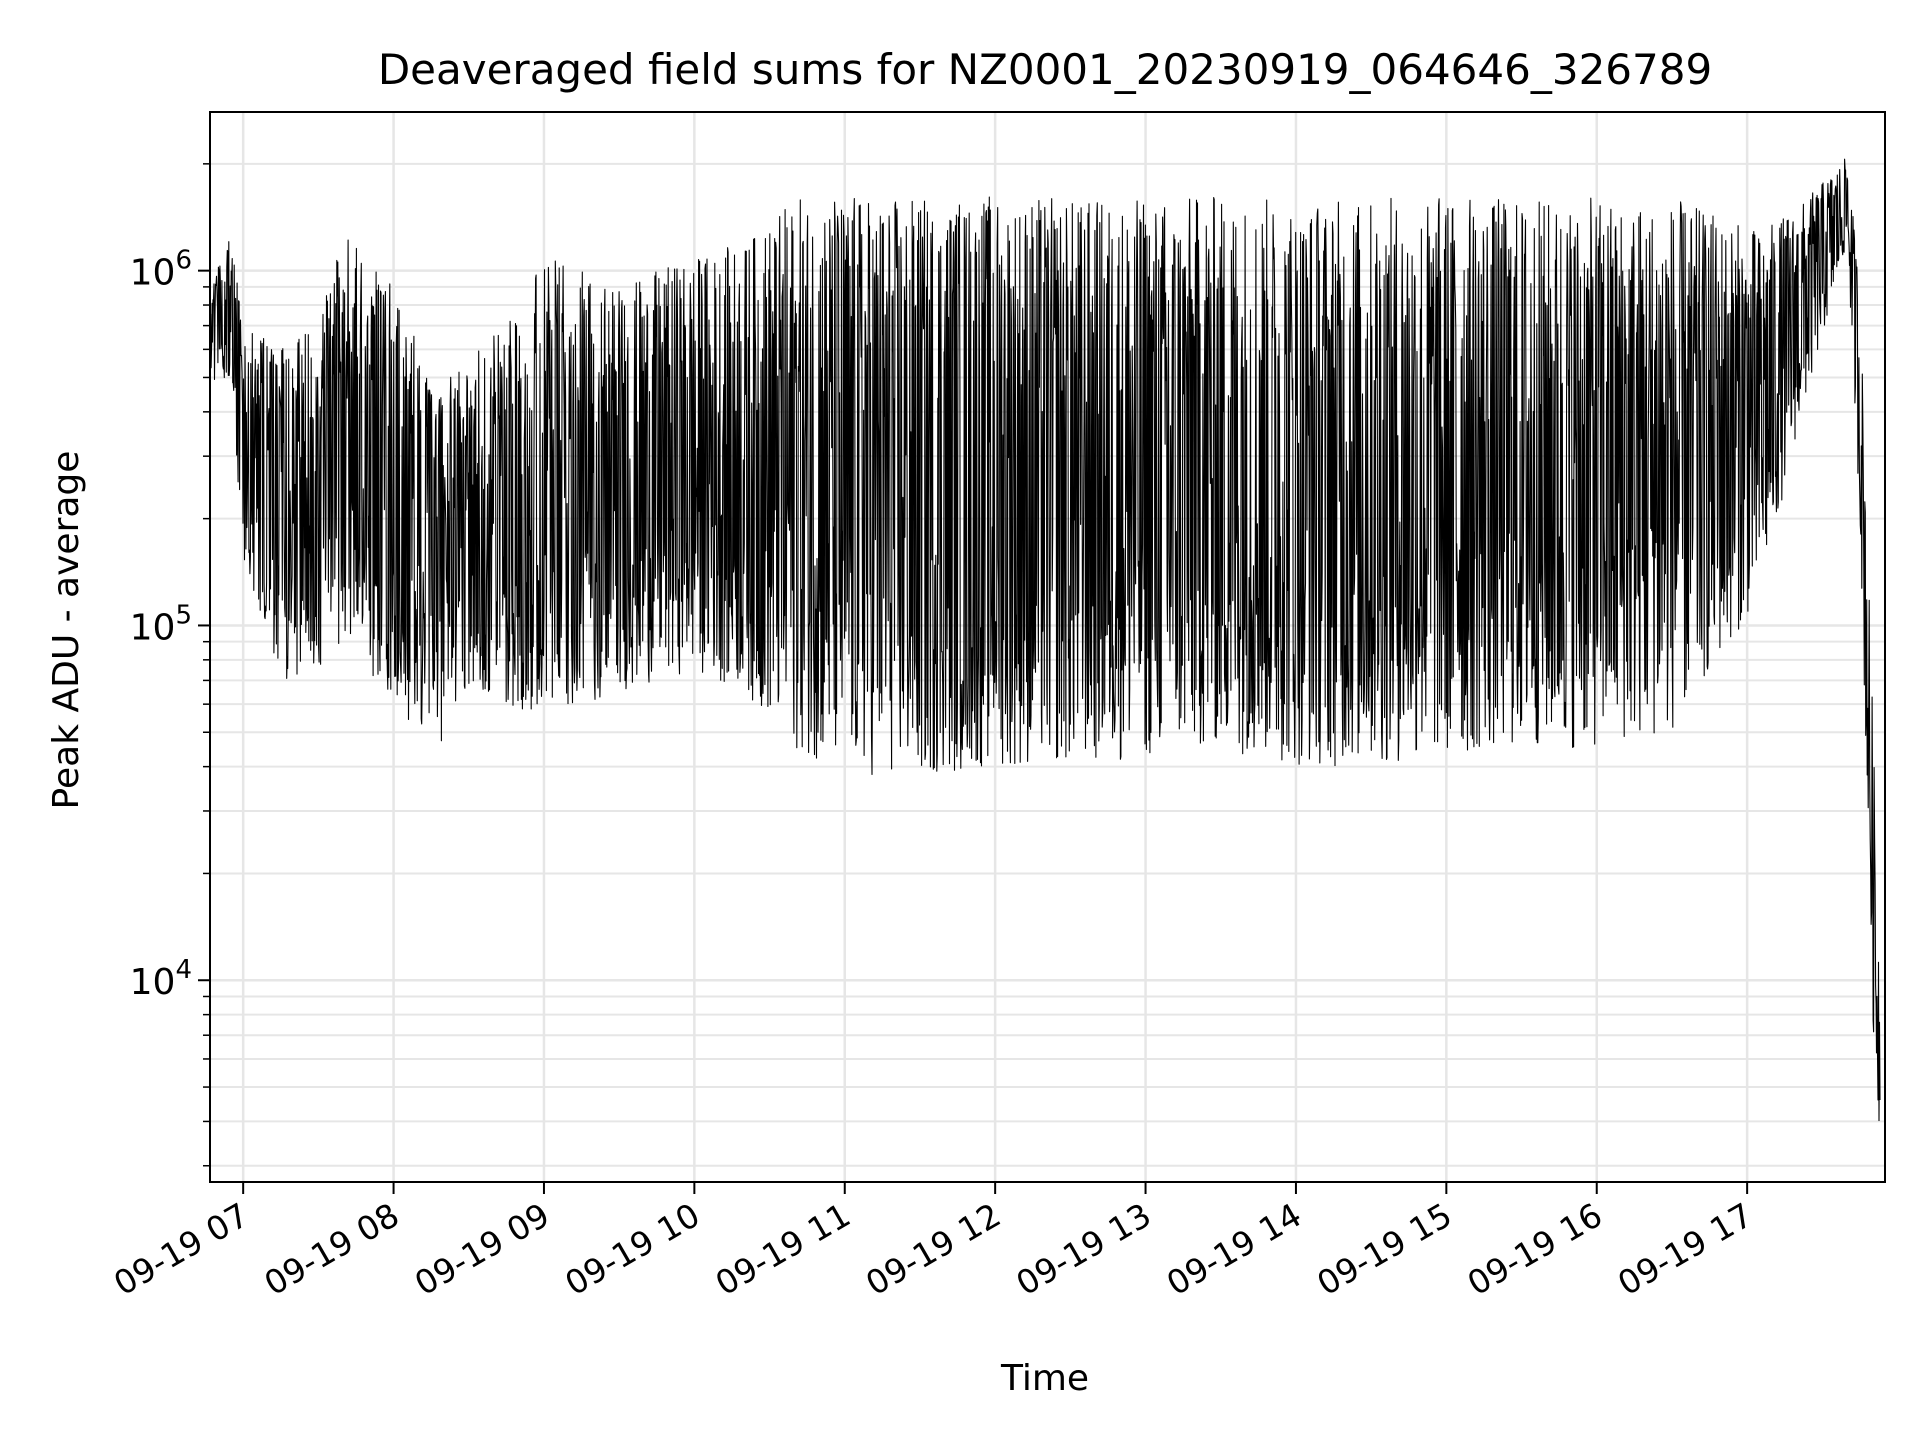 The image size is (1920, 1440). I want to click on x-axis-label: Time, so click(1044, 1378).